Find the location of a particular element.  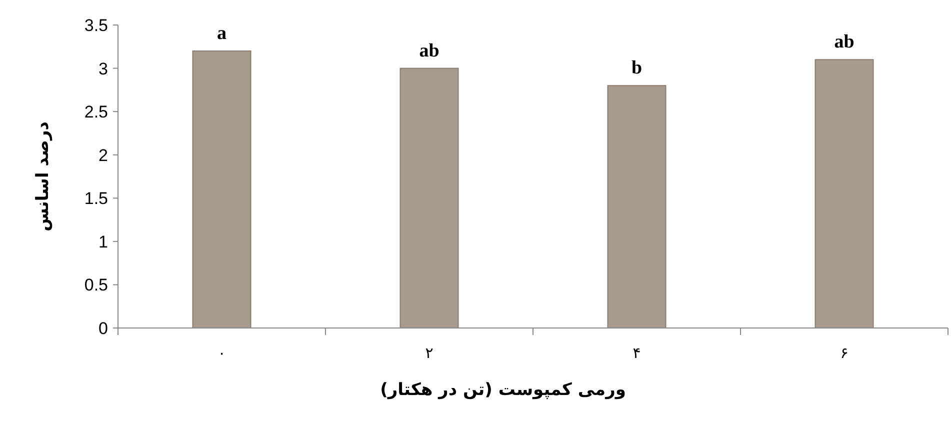

y-tick-label: 3.5 is located at coordinates (96, 25).